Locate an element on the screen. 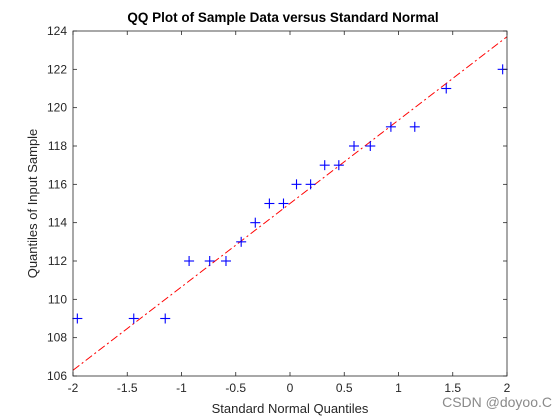 The height and width of the screenshot is (420, 560). x-tick-label: 0 is located at coordinates (290, 388).